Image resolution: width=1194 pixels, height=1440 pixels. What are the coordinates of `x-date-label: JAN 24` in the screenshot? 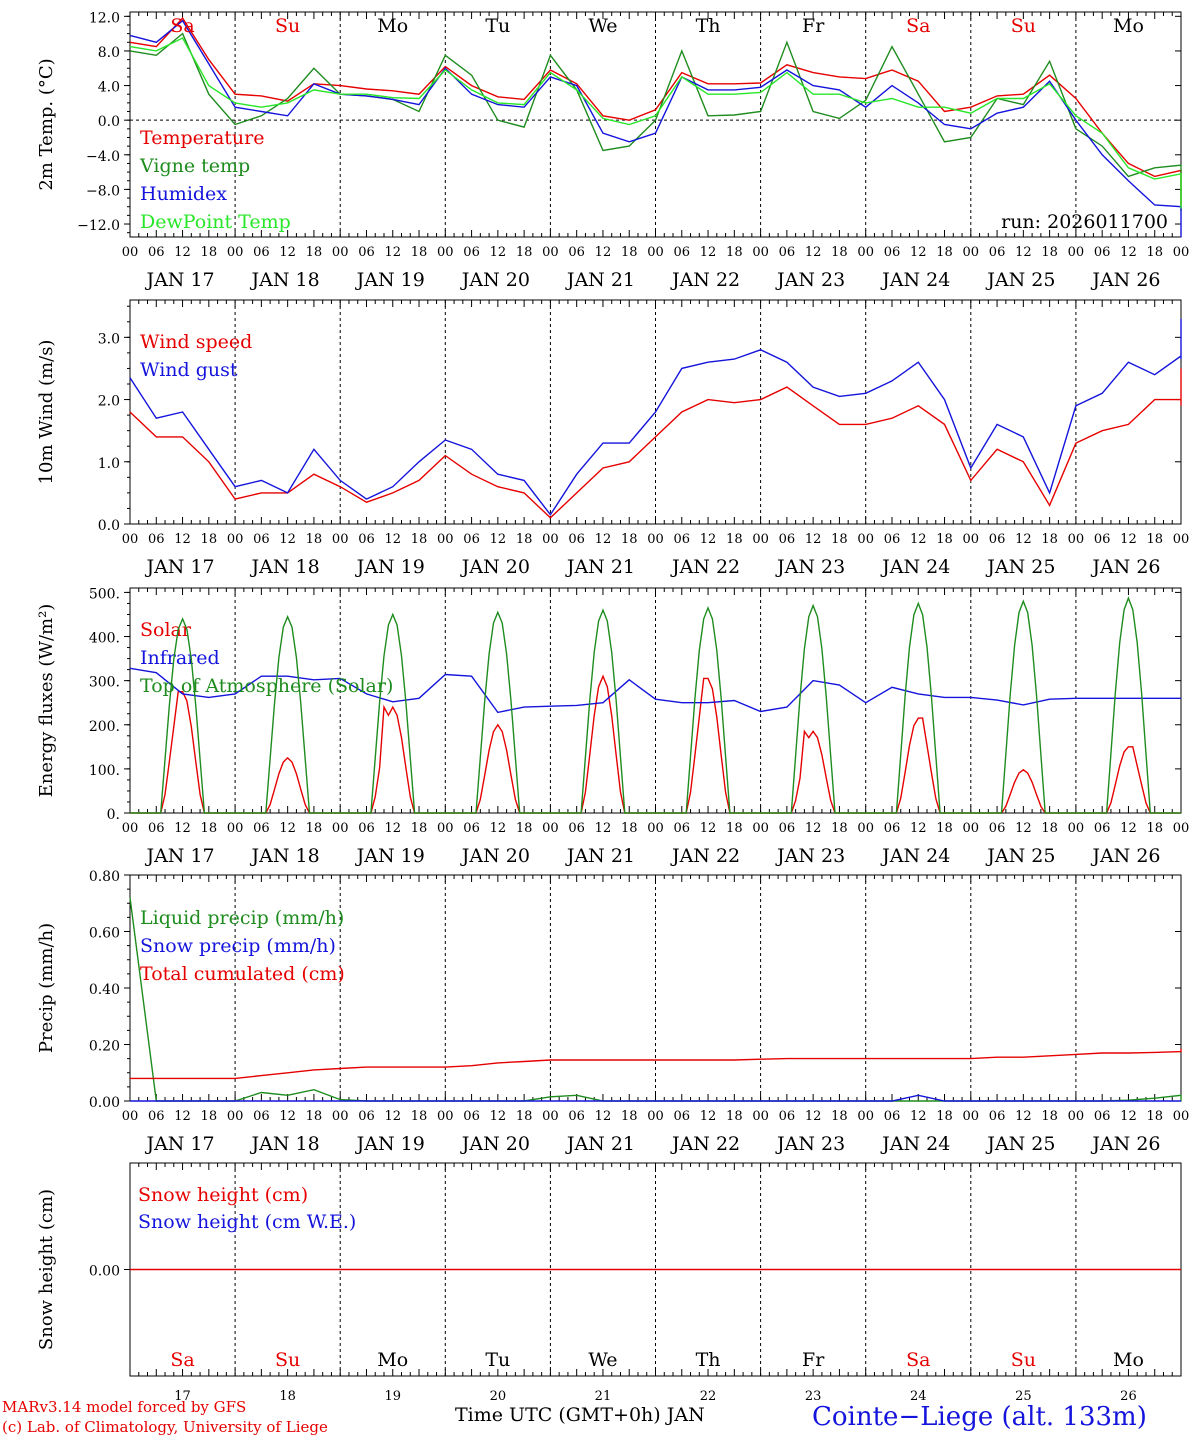 It's located at (915, 567).